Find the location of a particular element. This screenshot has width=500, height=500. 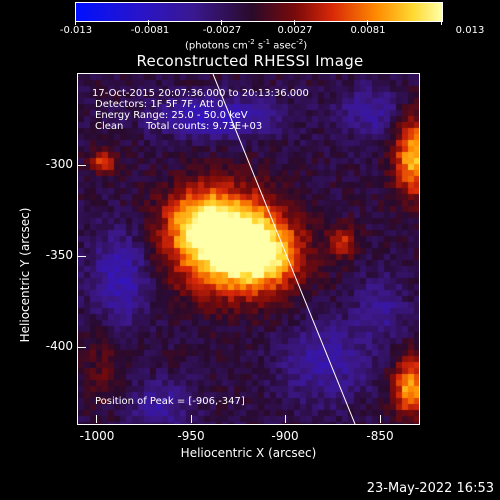

y-tick-label: -300 is located at coordinates (59, 164).